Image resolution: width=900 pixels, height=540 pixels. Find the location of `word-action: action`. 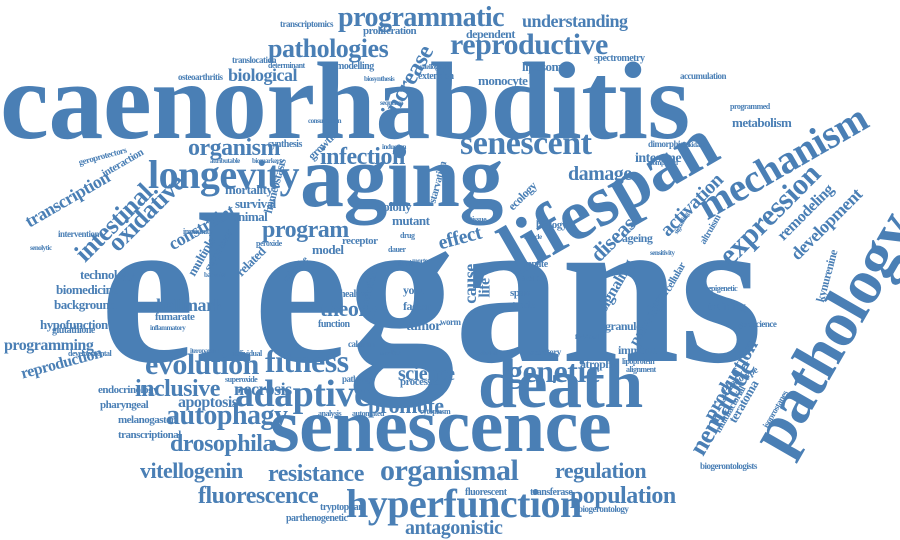

word-action: action is located at coordinates (534, 278).